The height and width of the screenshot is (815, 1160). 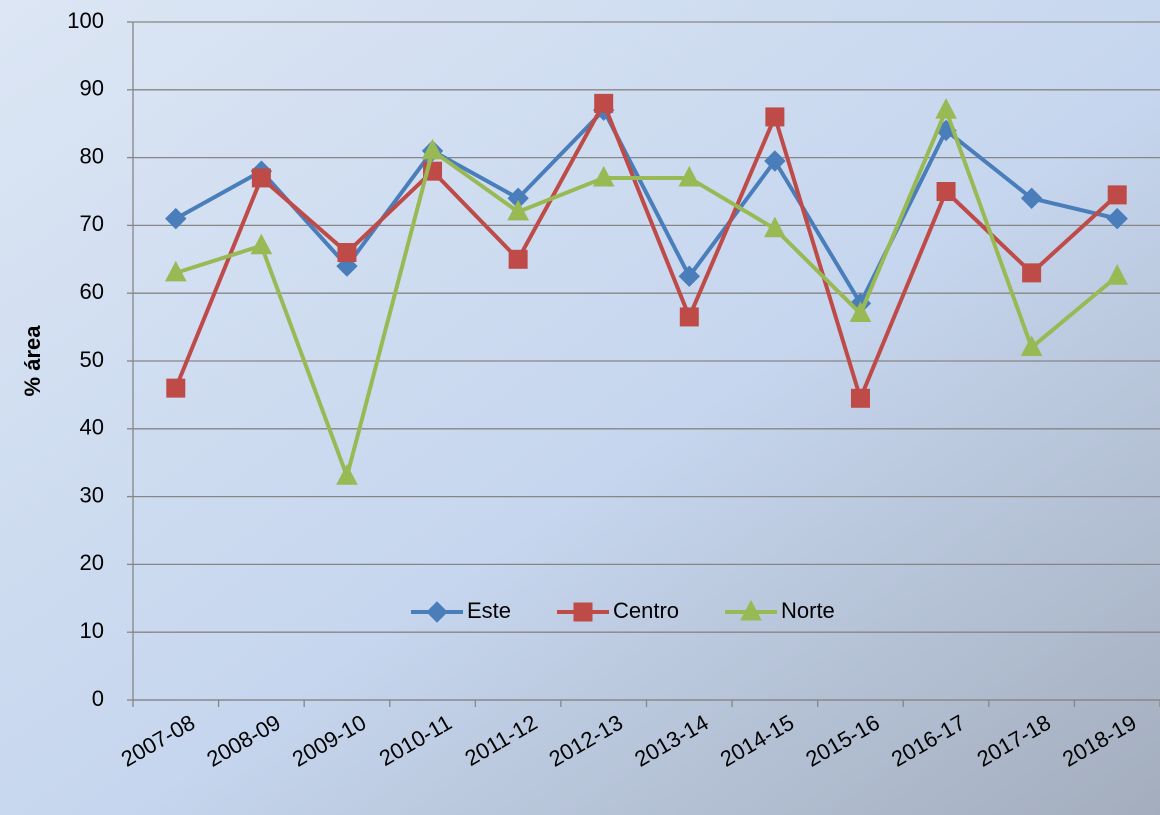 What do you see at coordinates (32, 361) in the screenshot?
I see `y-axis-title: % área` at bounding box center [32, 361].